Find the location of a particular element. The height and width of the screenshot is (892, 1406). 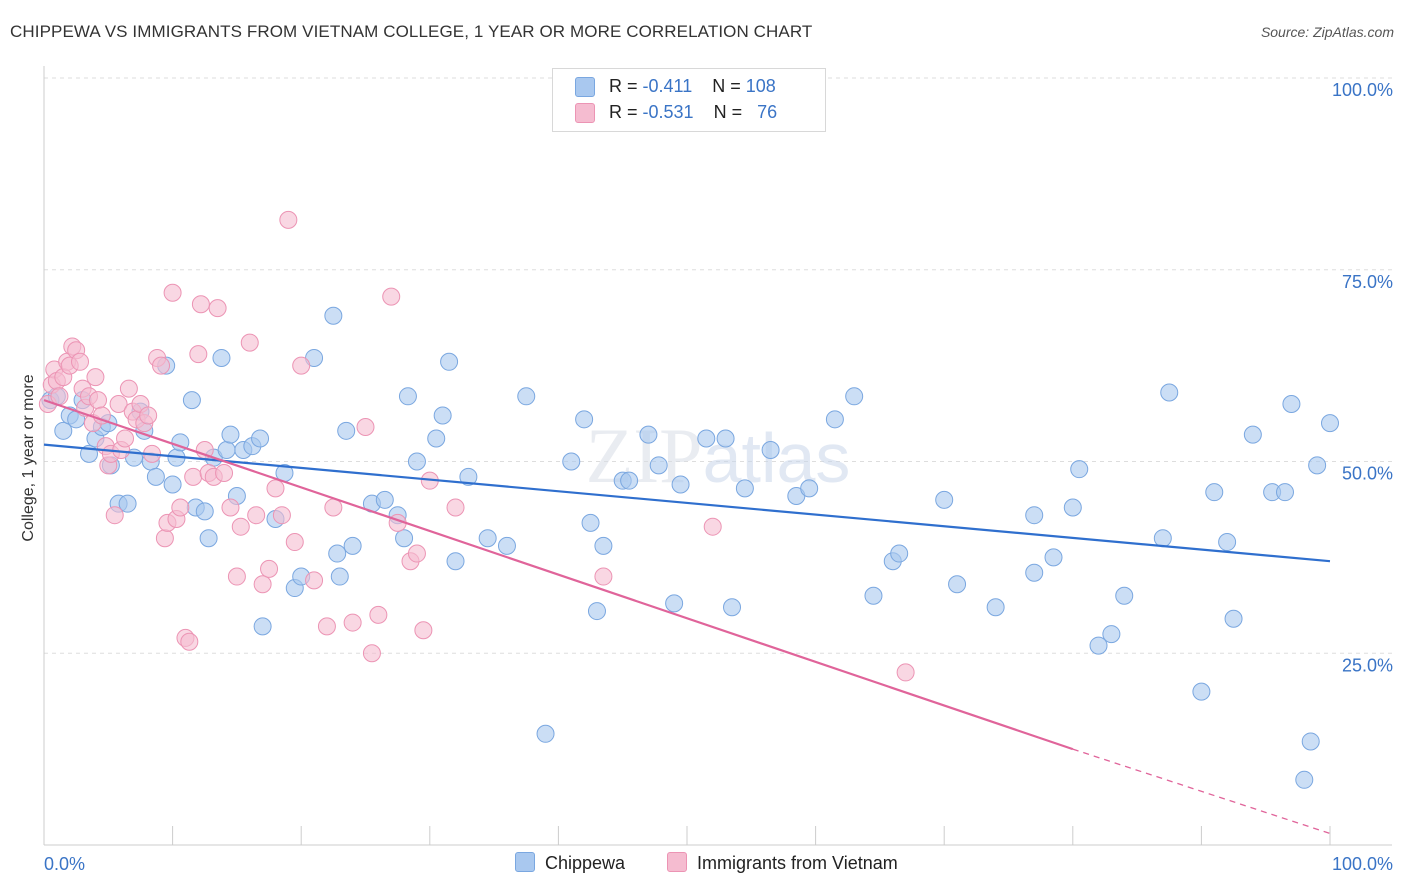

y-tick-label: 75.0% is located at coordinates (1367, 282).